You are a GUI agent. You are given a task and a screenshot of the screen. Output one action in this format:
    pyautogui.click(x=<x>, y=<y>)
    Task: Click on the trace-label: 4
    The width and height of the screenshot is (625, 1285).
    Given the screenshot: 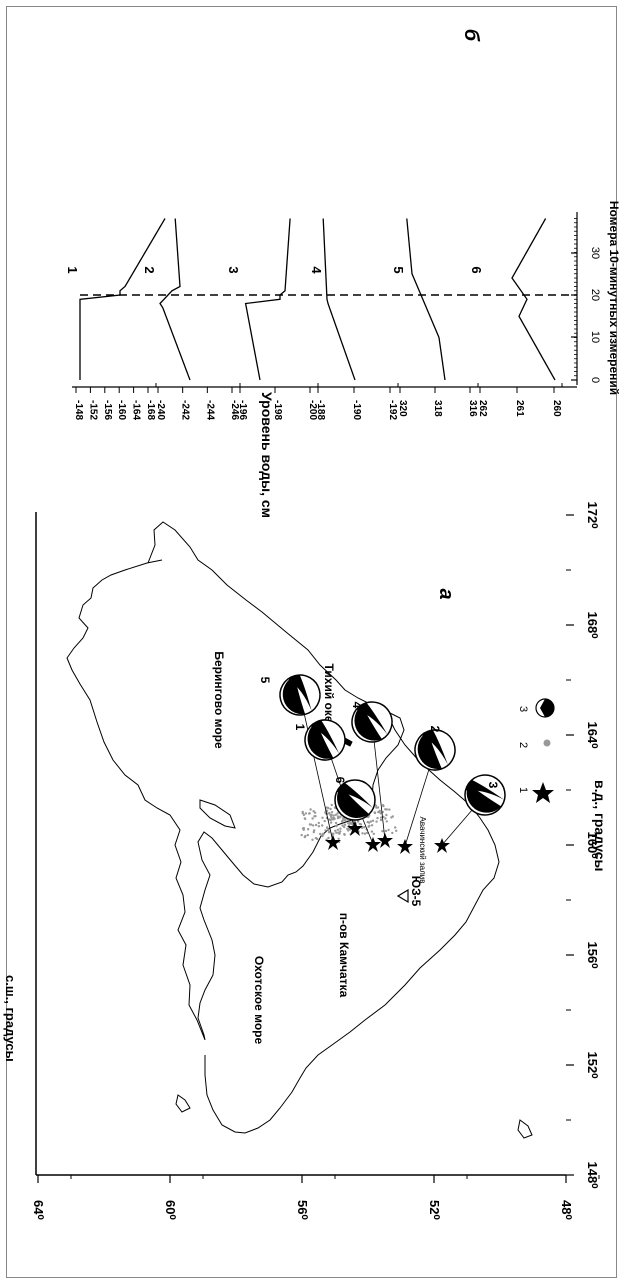 What is the action you would take?
    pyautogui.click(x=316, y=270)
    